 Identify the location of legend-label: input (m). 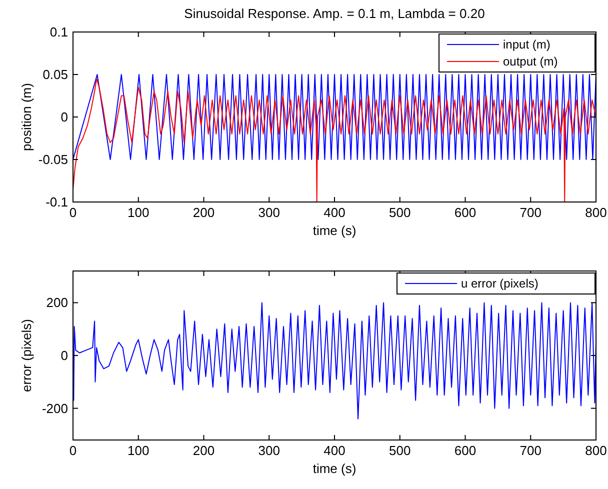
(526, 45).